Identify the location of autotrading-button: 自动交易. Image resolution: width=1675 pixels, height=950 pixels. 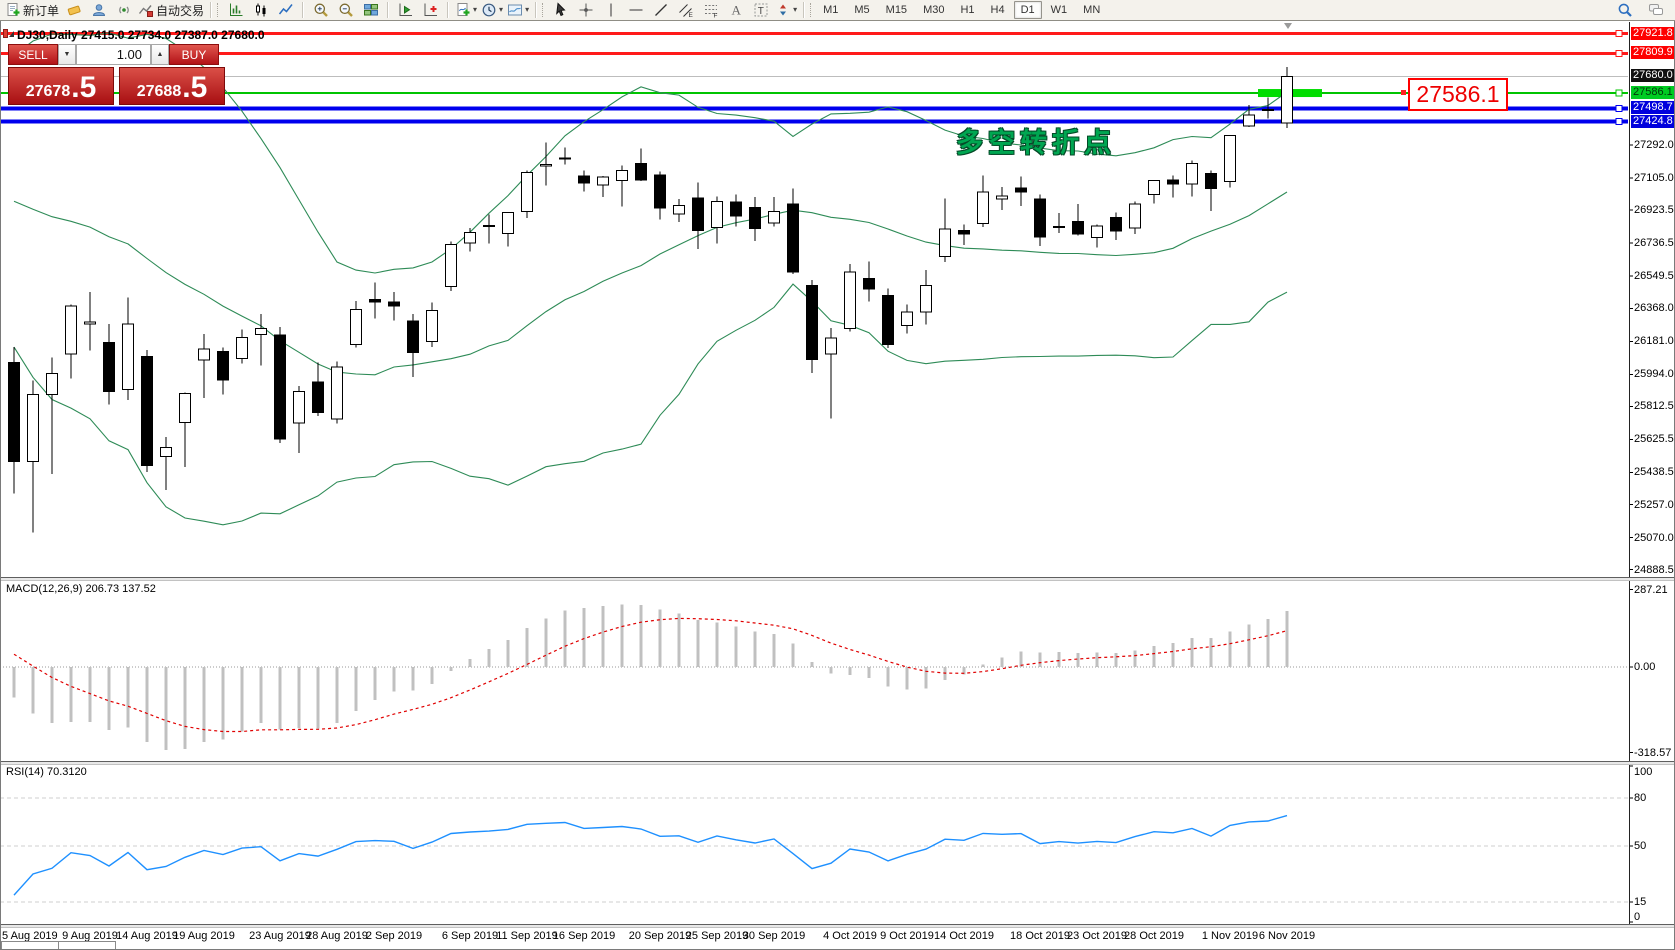
(171, 10).